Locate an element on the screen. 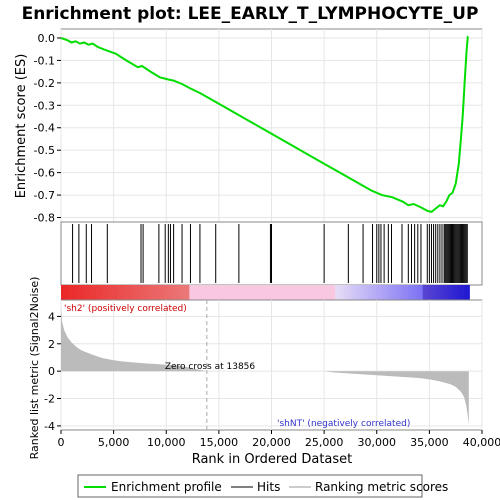 Image resolution: width=500 pixels, height=500 pixels. es-tick-label: 0.0 is located at coordinates (47, 38).